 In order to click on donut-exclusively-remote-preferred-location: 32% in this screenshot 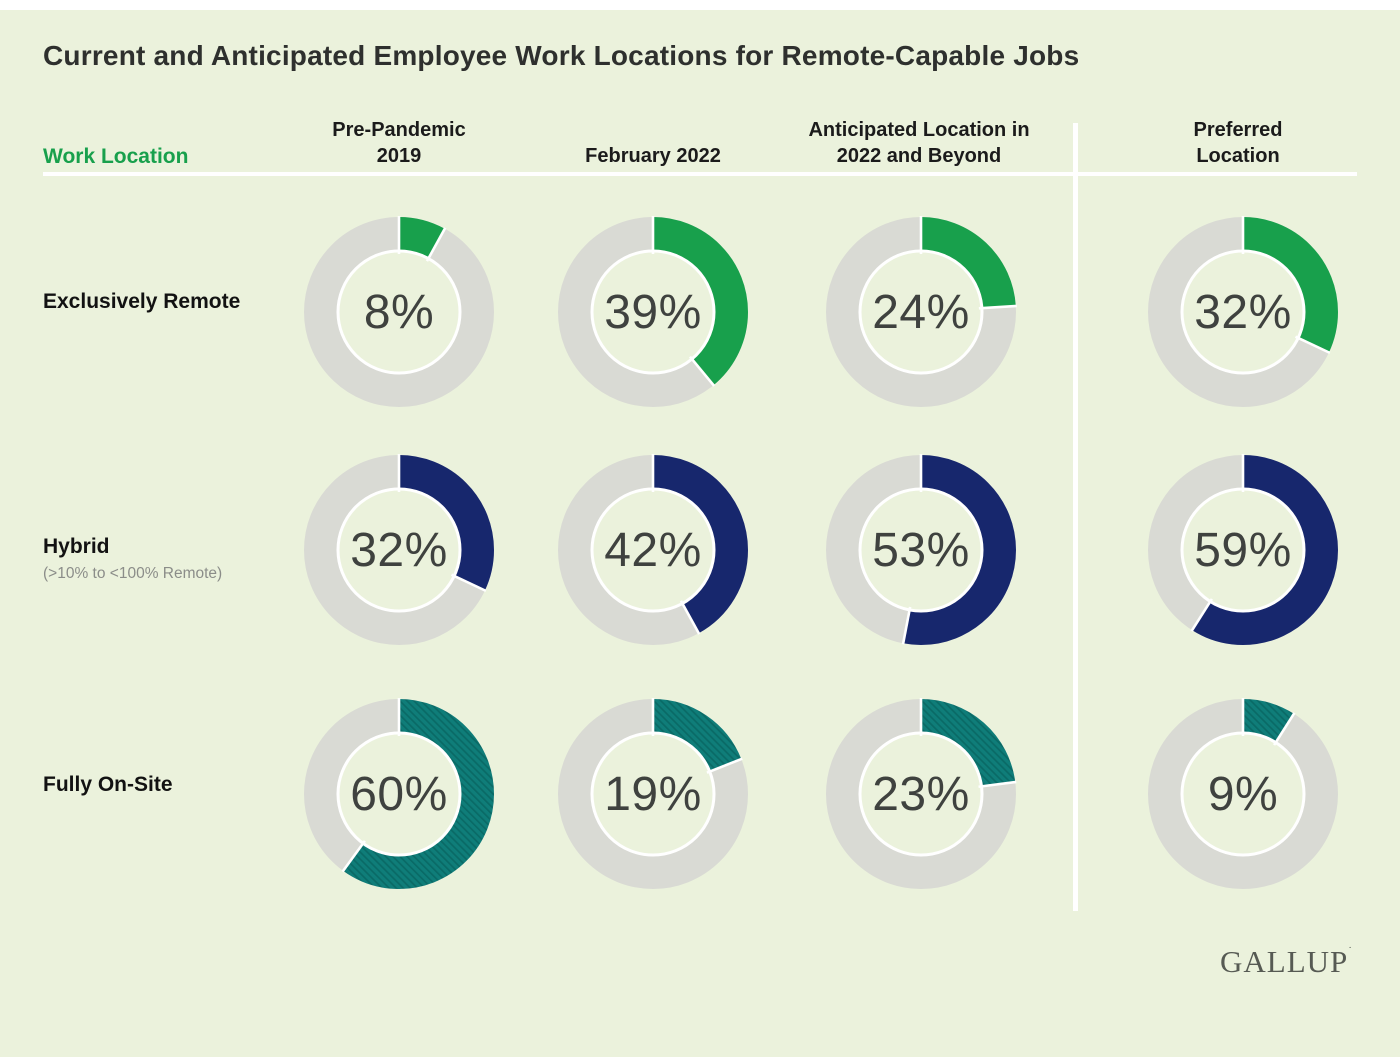, I will do `click(1243, 311)`.